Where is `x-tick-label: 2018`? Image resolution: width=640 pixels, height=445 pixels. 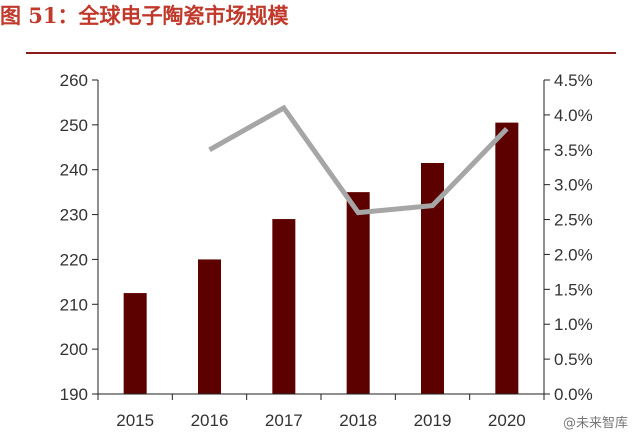 x-tick-label: 2018 is located at coordinates (358, 420).